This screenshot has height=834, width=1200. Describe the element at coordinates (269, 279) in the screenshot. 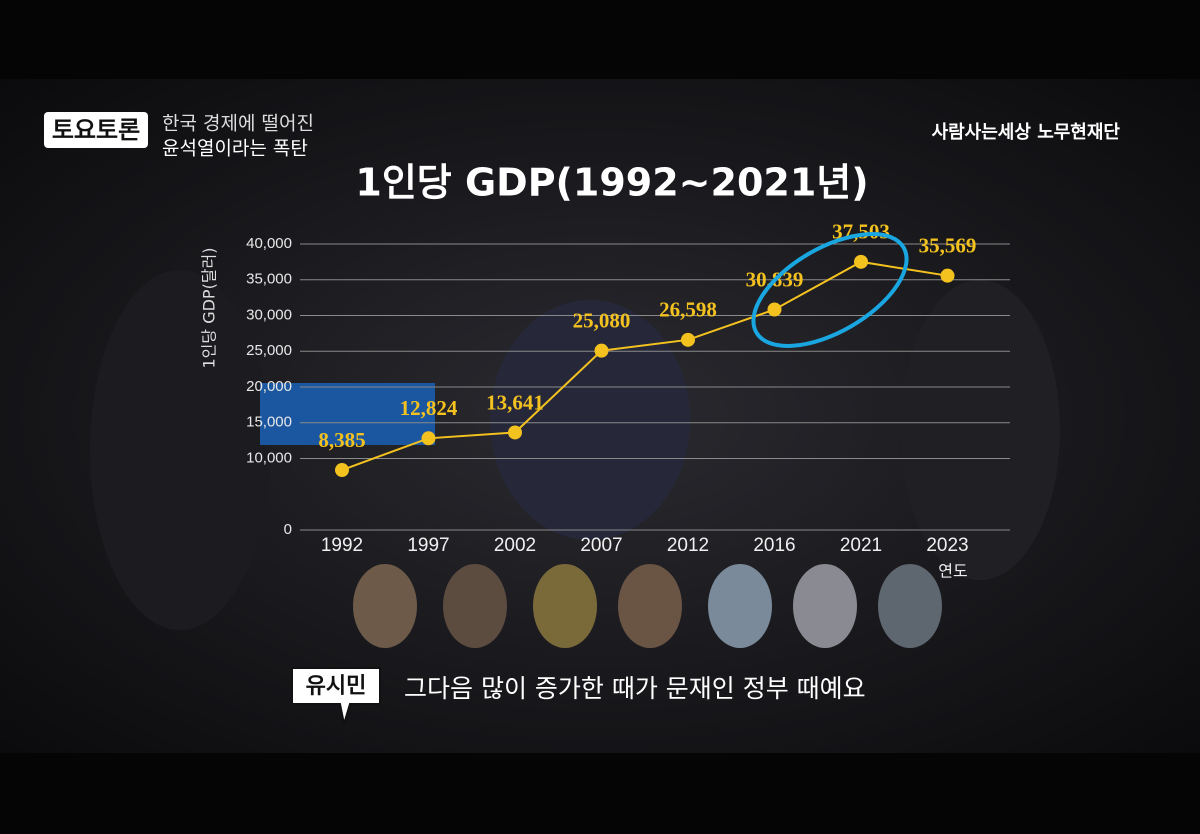

I see `y-tick-label: 35,000` at that location.